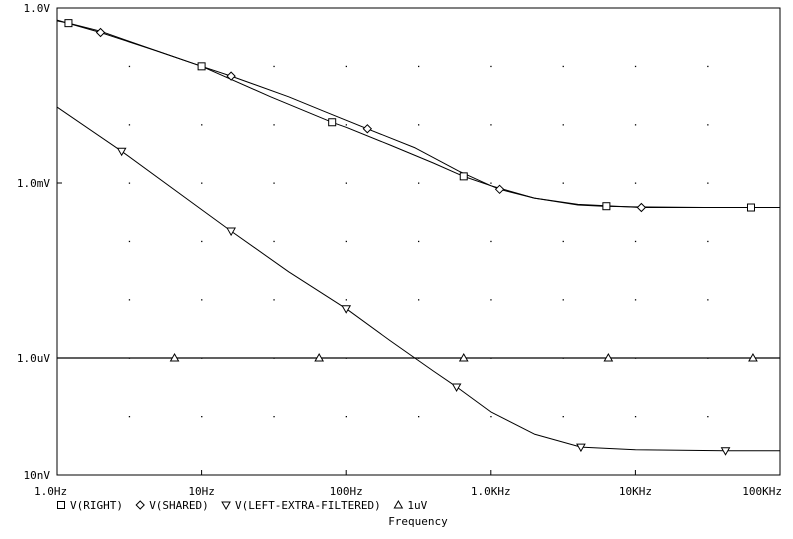 Image resolution: width=793 pixels, height=539 pixels. I want to click on y-tick-label: 1.0uV, so click(33, 358).